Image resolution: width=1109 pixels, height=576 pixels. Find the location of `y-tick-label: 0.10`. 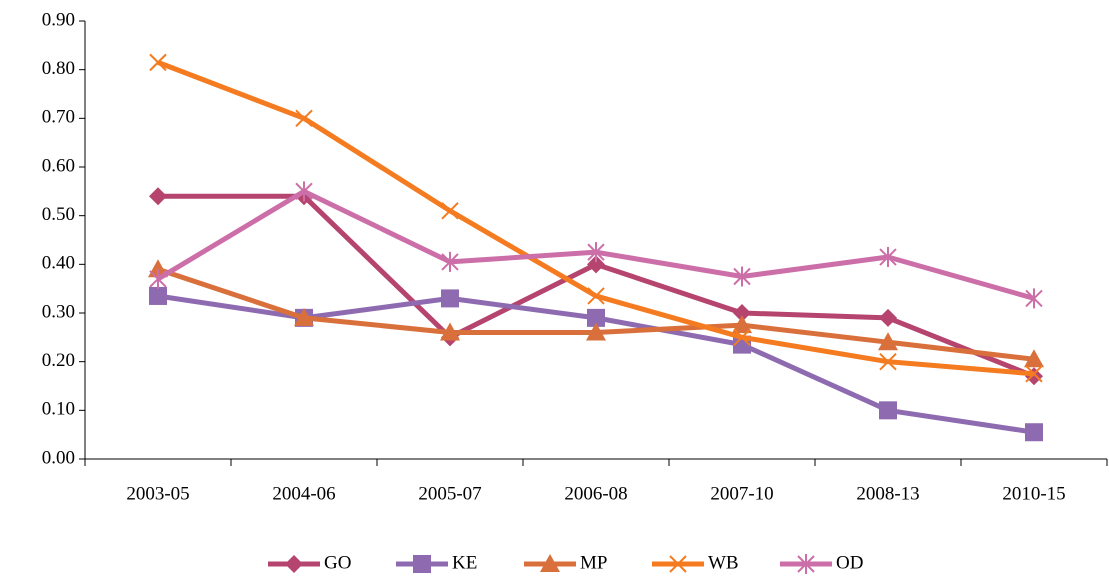

y-tick-label: 0.10 is located at coordinates (58, 409).